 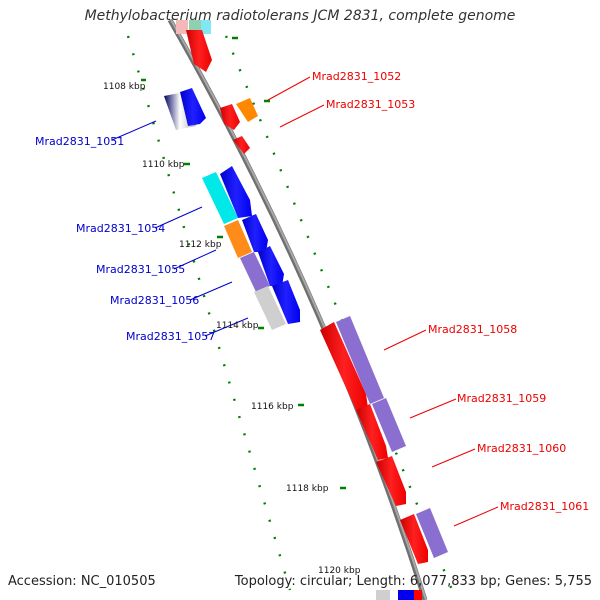 I want to click on label-mrad2831-1054: Mrad2831_1054, so click(x=120, y=228).